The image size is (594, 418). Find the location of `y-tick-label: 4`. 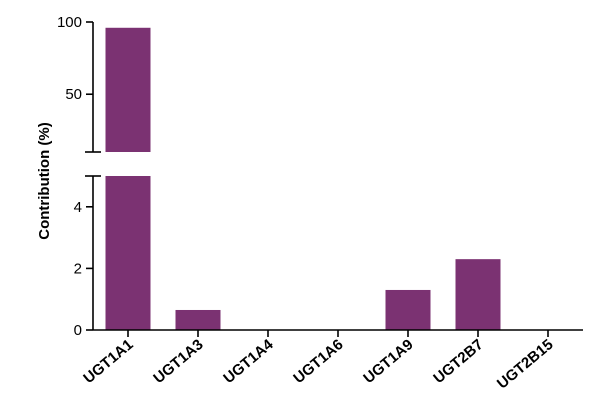

y-tick-label: 4 is located at coordinates (78, 207).